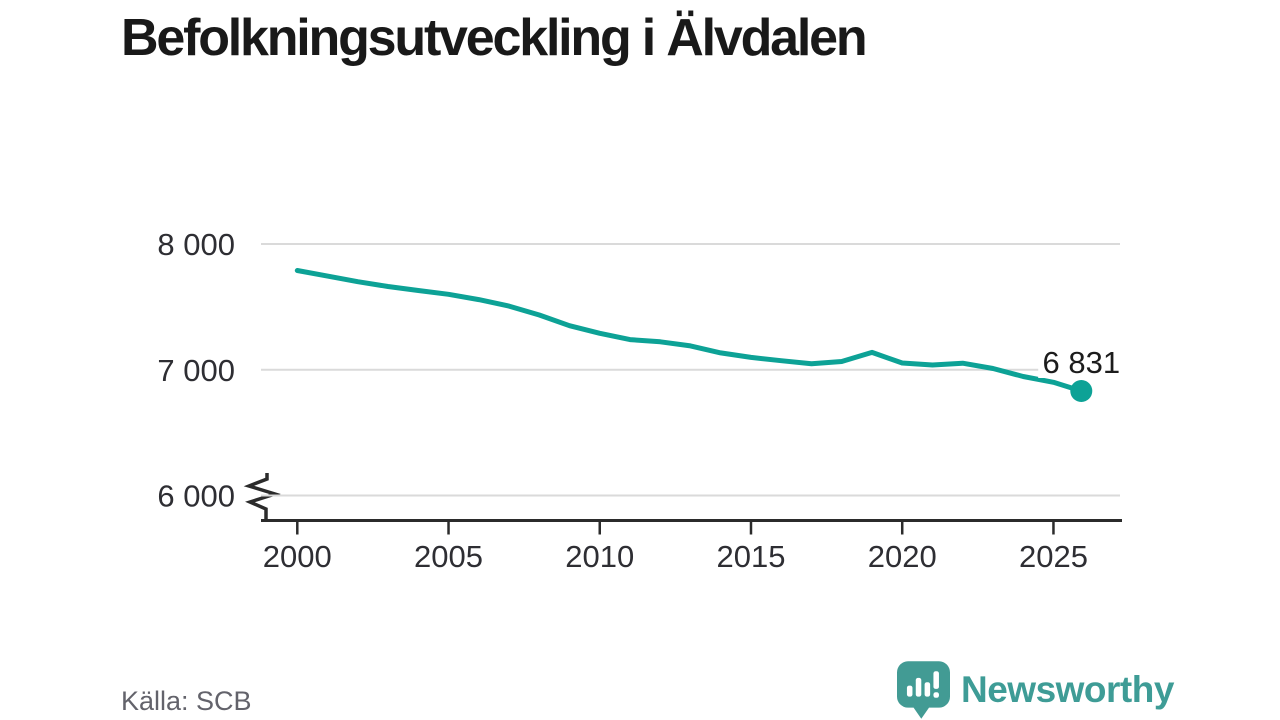  I want to click on source-note: Källa: SCB, so click(186, 701).